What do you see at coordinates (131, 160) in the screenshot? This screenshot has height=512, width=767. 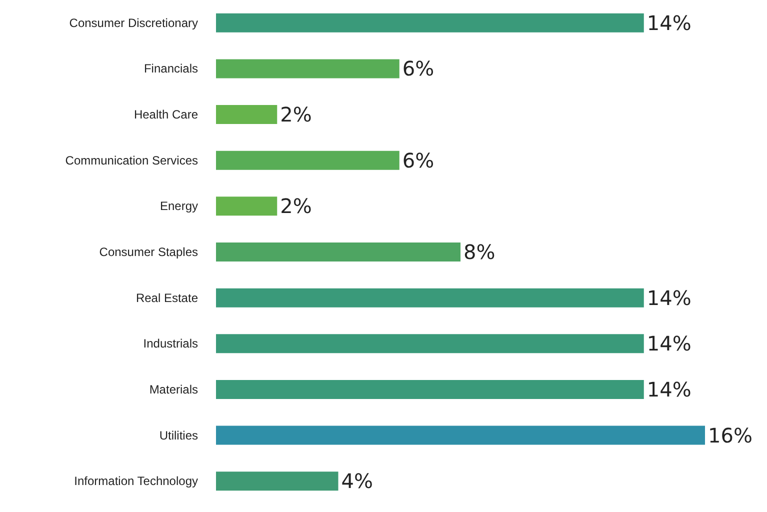 I see `y-tick-label: Communication Services` at bounding box center [131, 160].